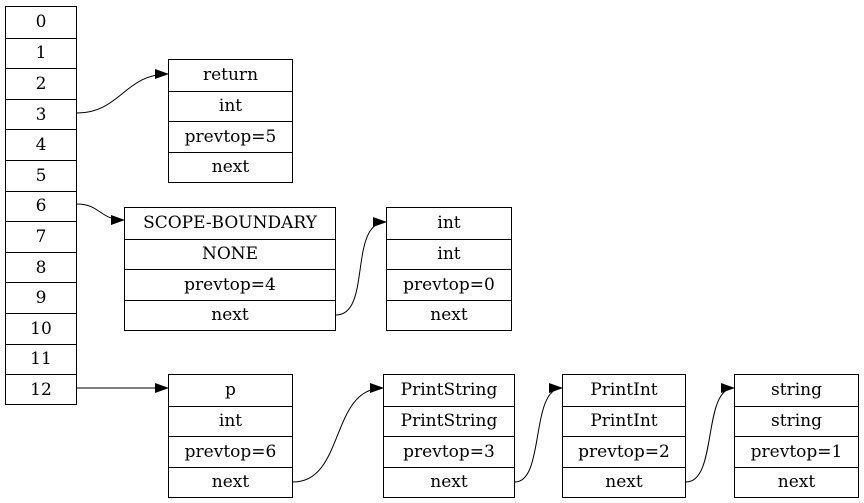 The width and height of the screenshot is (864, 503). I want to click on stack-slot-11: 11, so click(41, 359).